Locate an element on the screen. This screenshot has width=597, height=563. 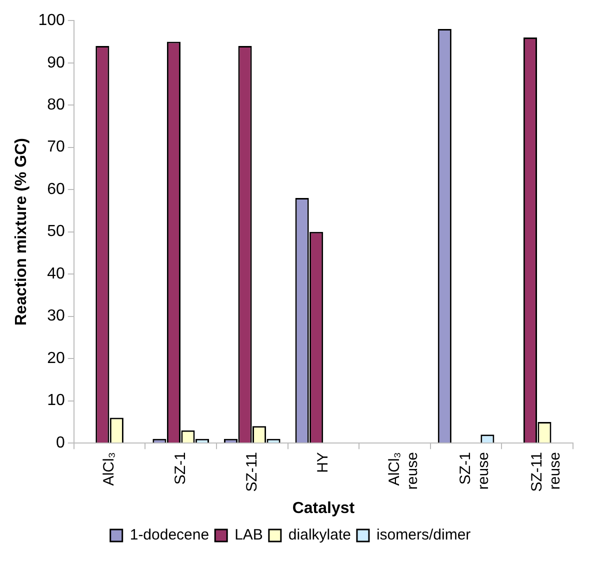
x-tick-label: SZ-11 is located at coordinates (251, 472).